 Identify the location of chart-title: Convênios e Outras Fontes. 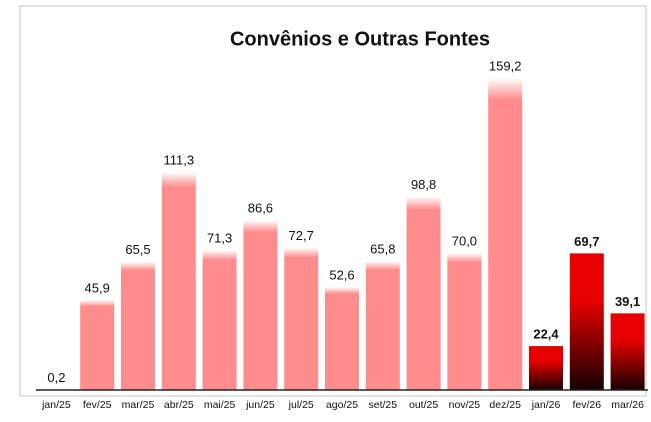
(360, 39).